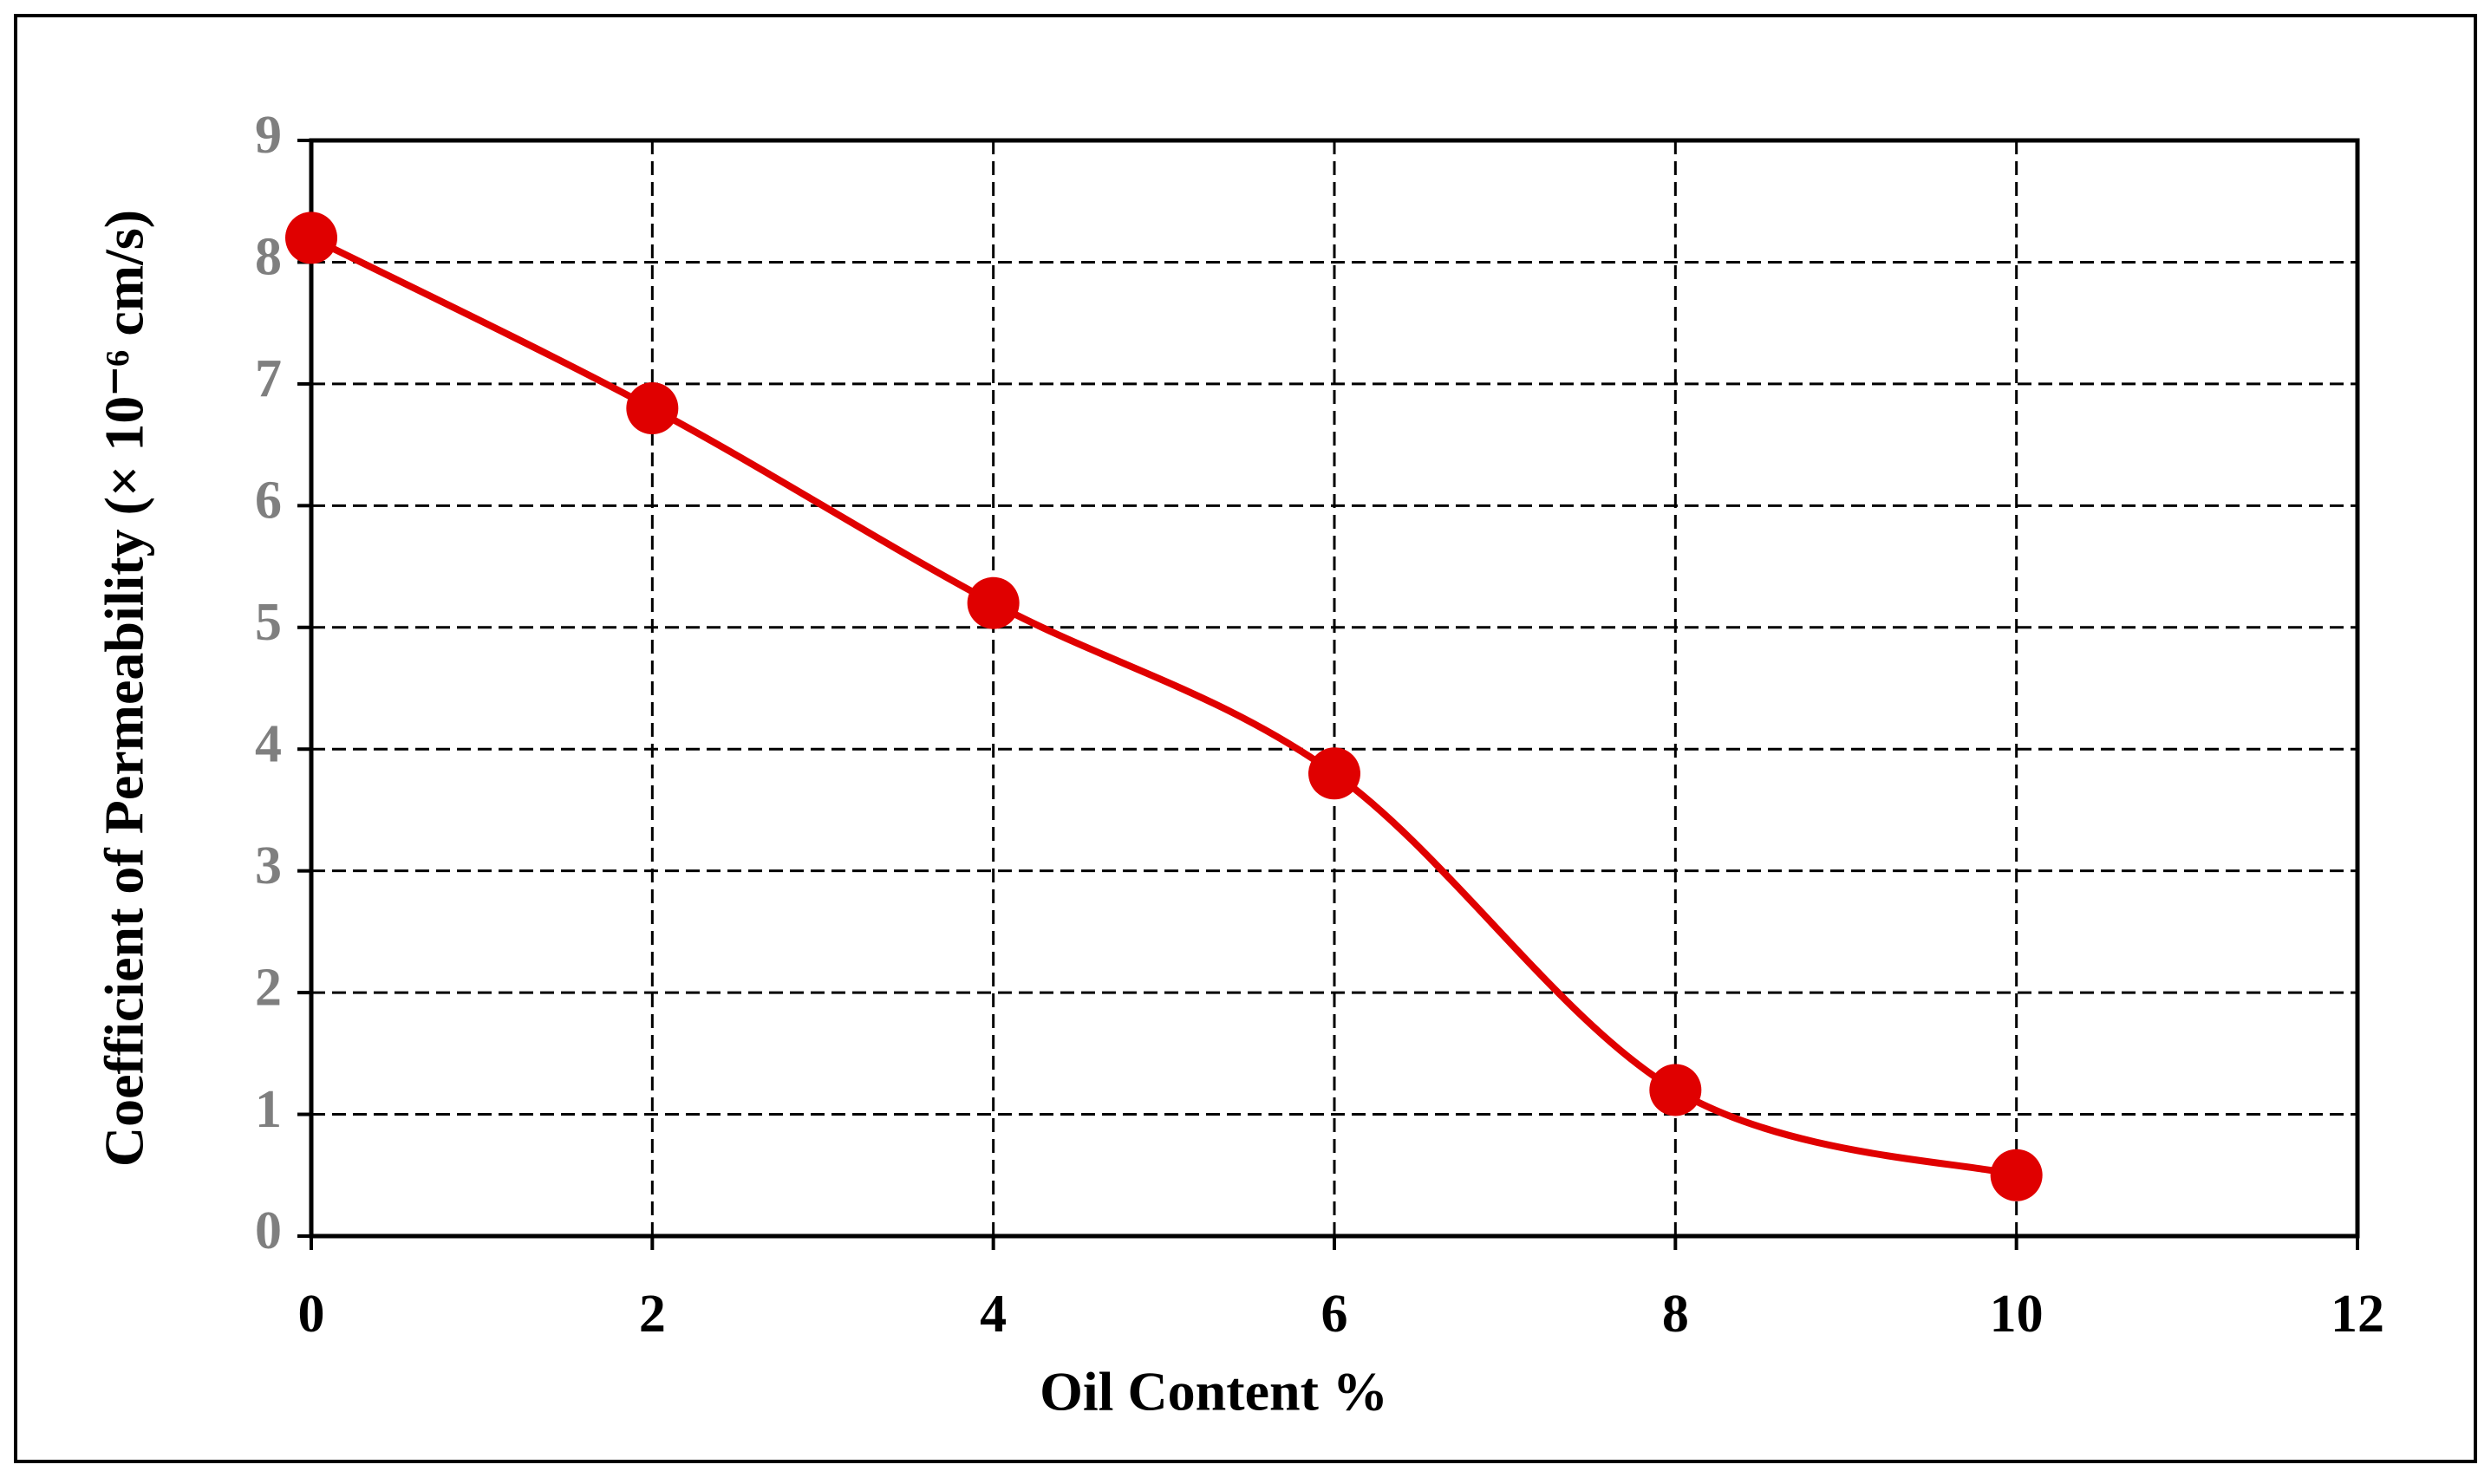 The width and height of the screenshot is (2491, 1484). What do you see at coordinates (268, 1109) in the screenshot?
I see `y-tick-label: 1` at bounding box center [268, 1109].